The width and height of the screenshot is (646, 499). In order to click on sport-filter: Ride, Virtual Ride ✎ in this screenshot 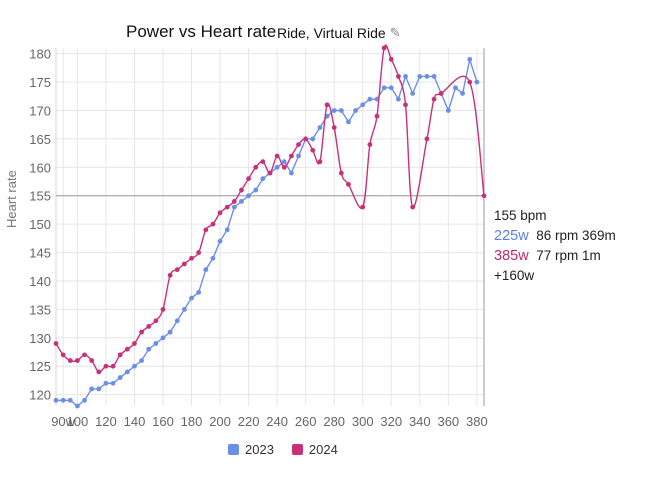, I will do `click(339, 33)`.